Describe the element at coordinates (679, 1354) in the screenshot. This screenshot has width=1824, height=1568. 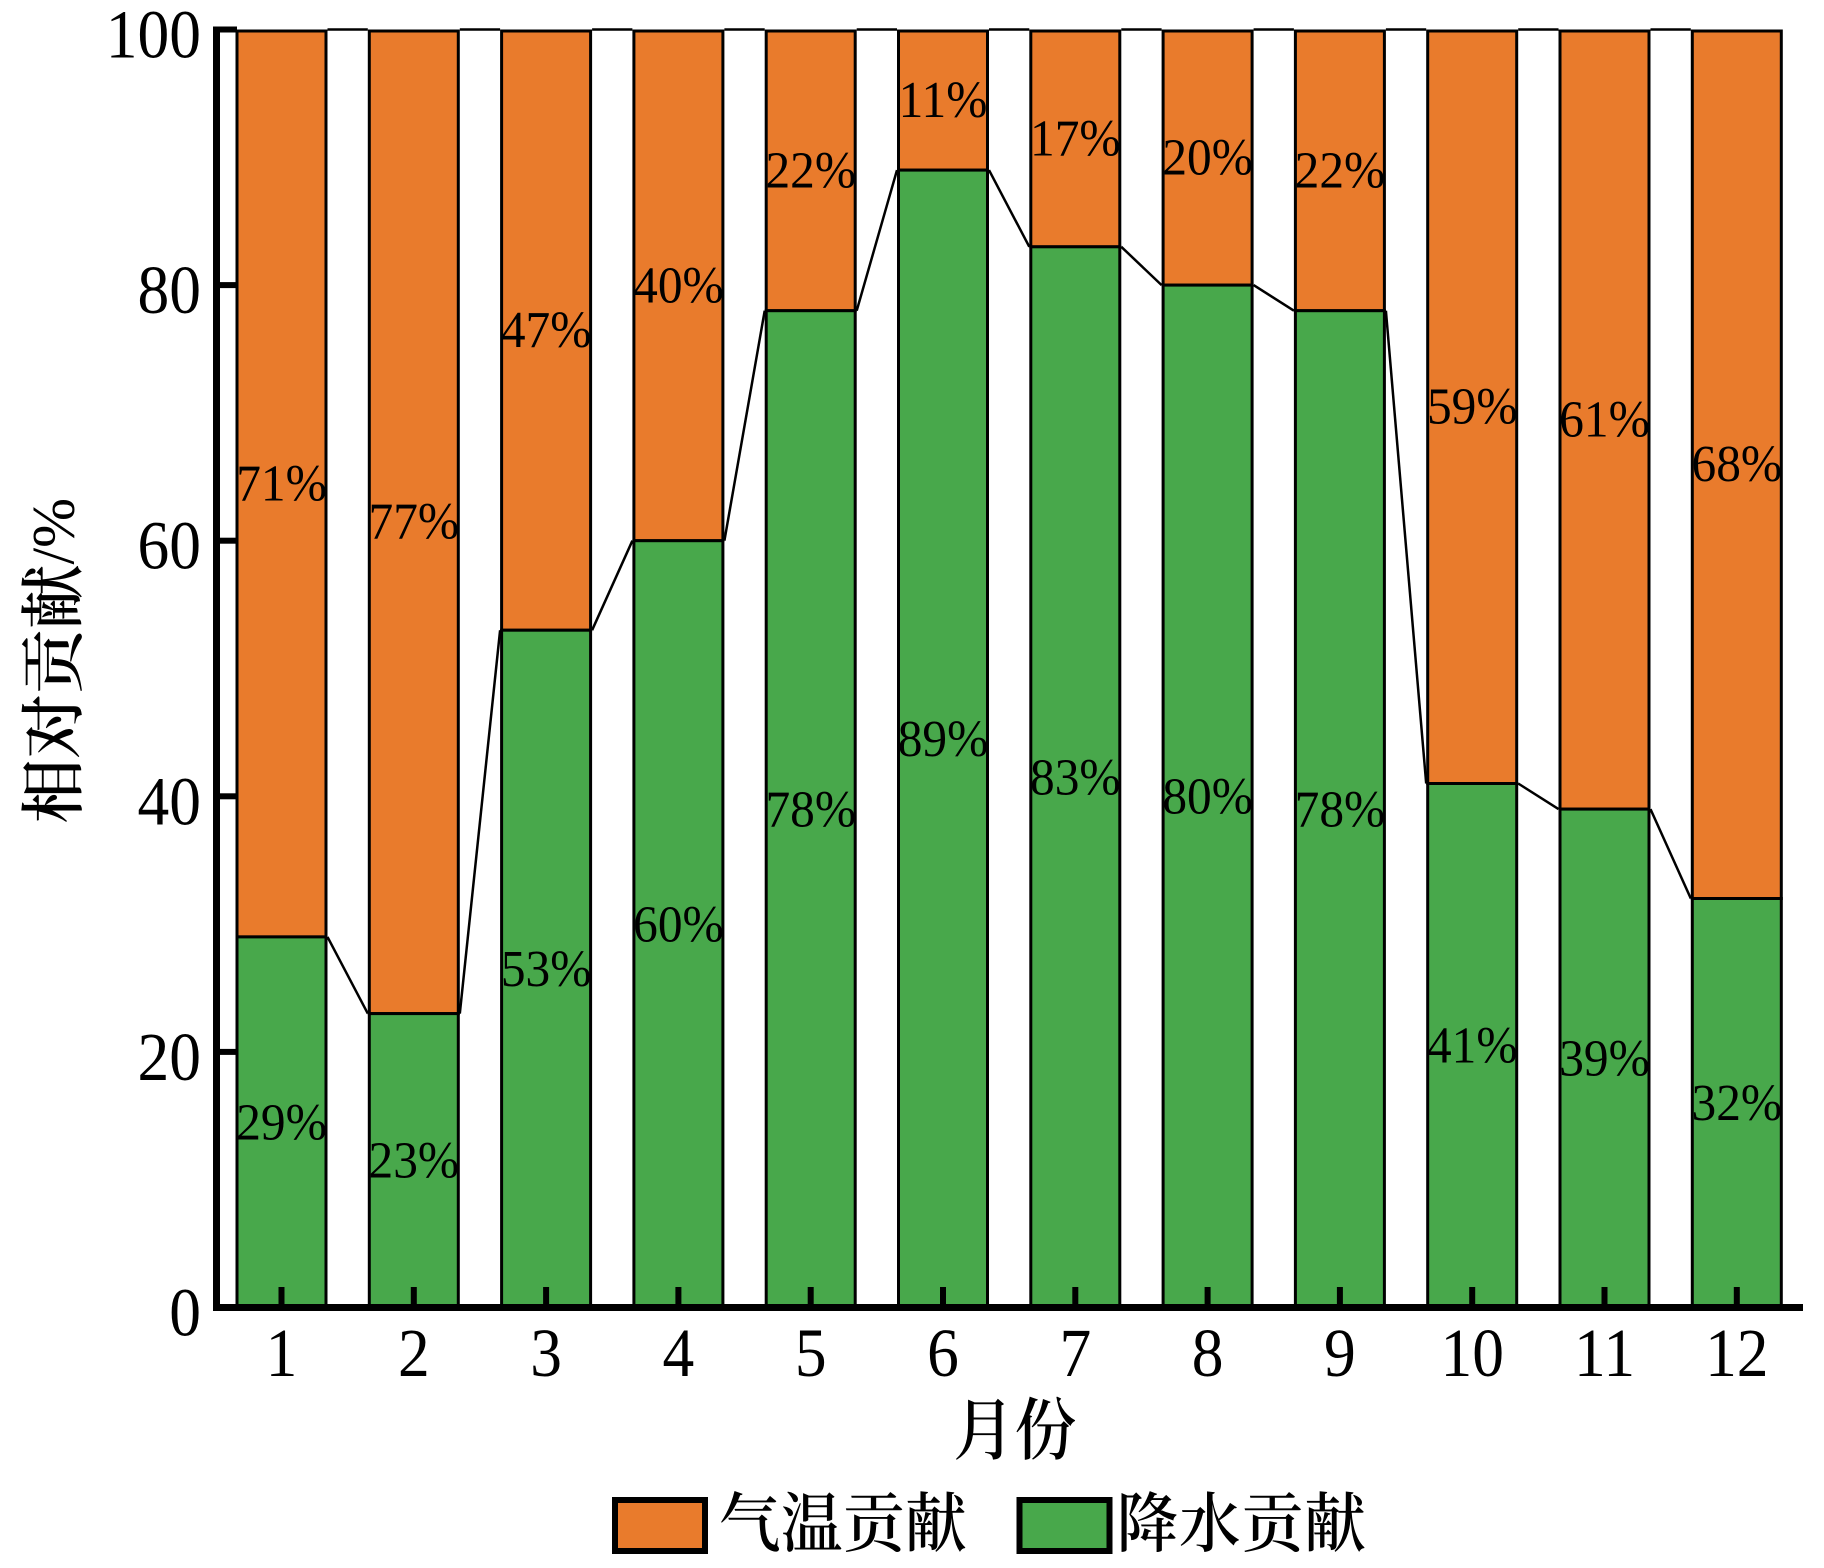
I see `svg-text: 4` at that location.